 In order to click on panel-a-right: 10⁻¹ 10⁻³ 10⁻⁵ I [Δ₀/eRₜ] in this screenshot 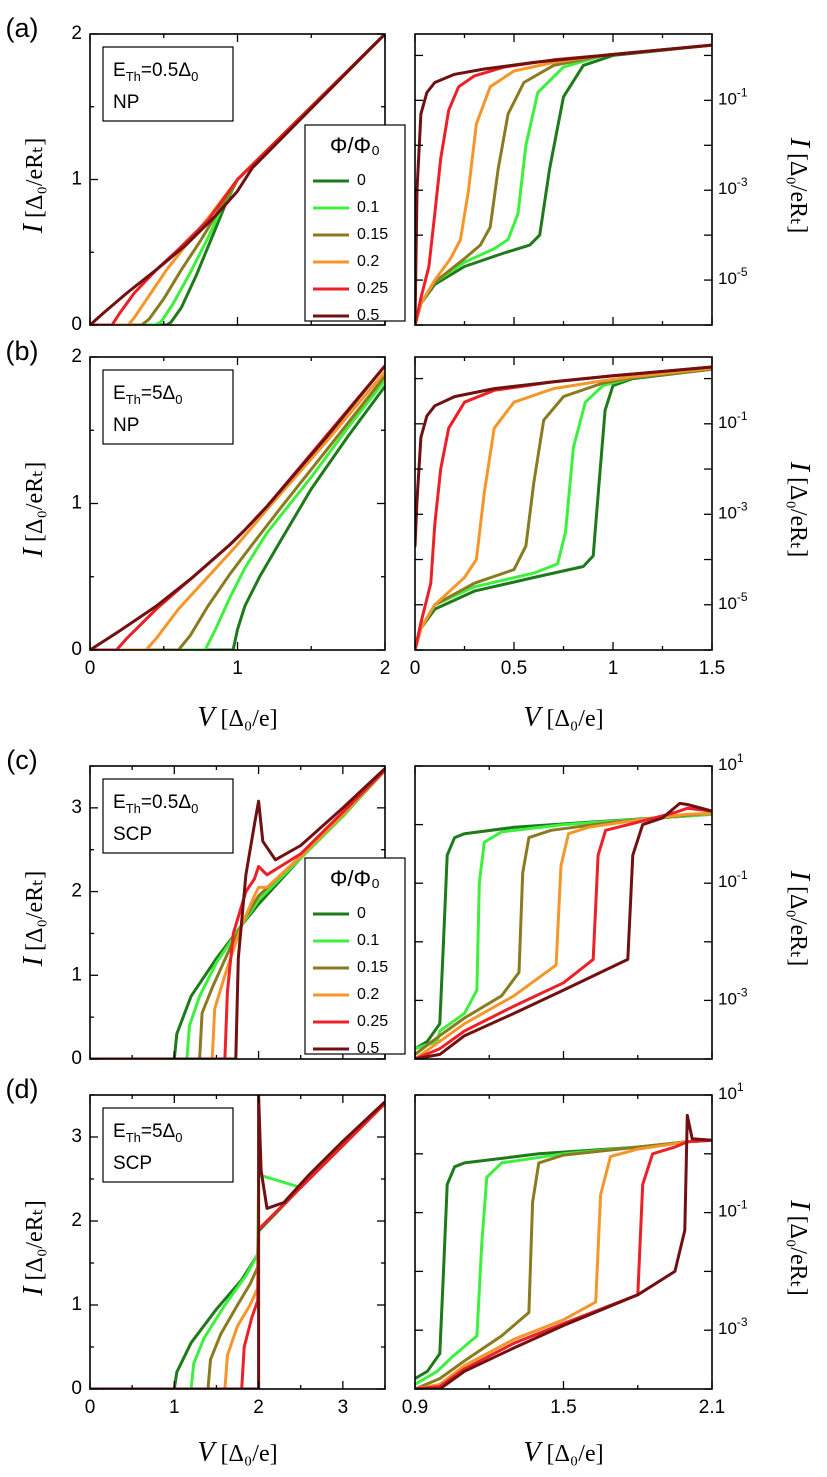, I will do `click(614, 179)`.